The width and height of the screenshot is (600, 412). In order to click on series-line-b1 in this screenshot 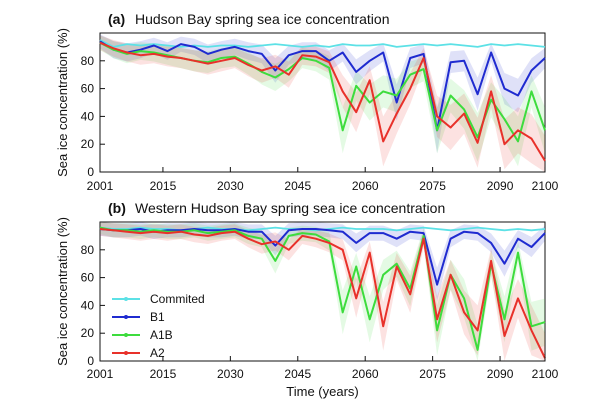, I will do `click(322, 257)`.